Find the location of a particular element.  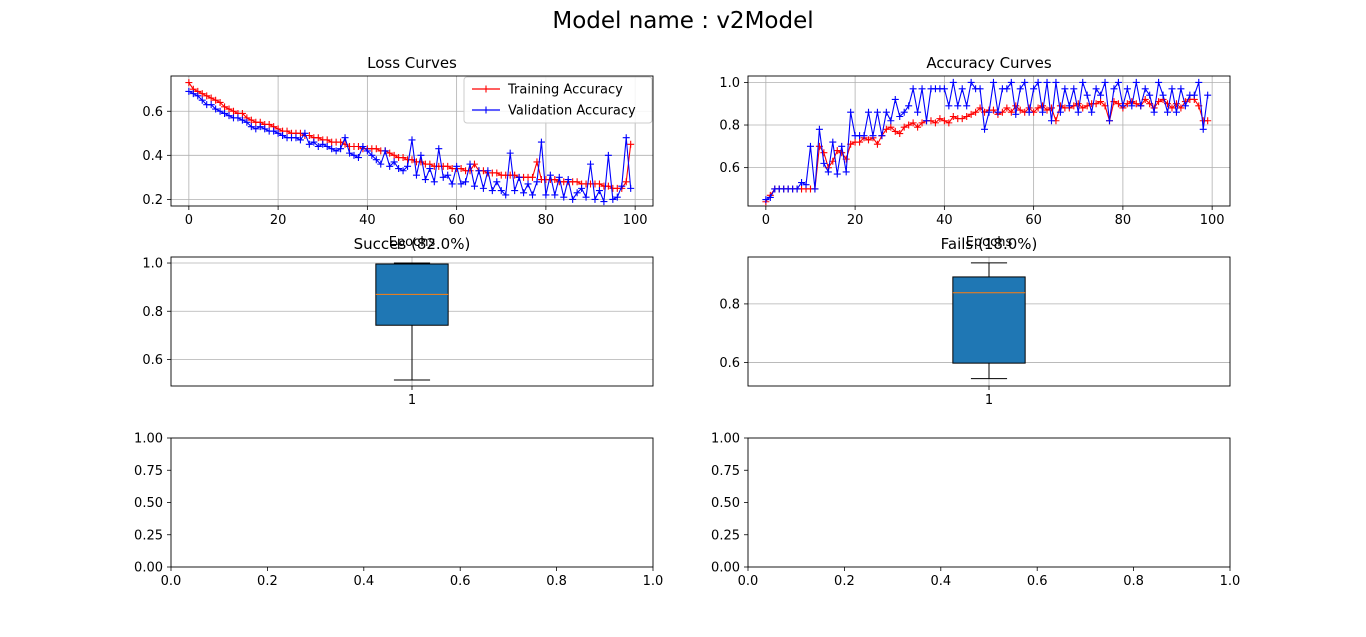

y-tick-label: 0.75 is located at coordinates (725, 471).